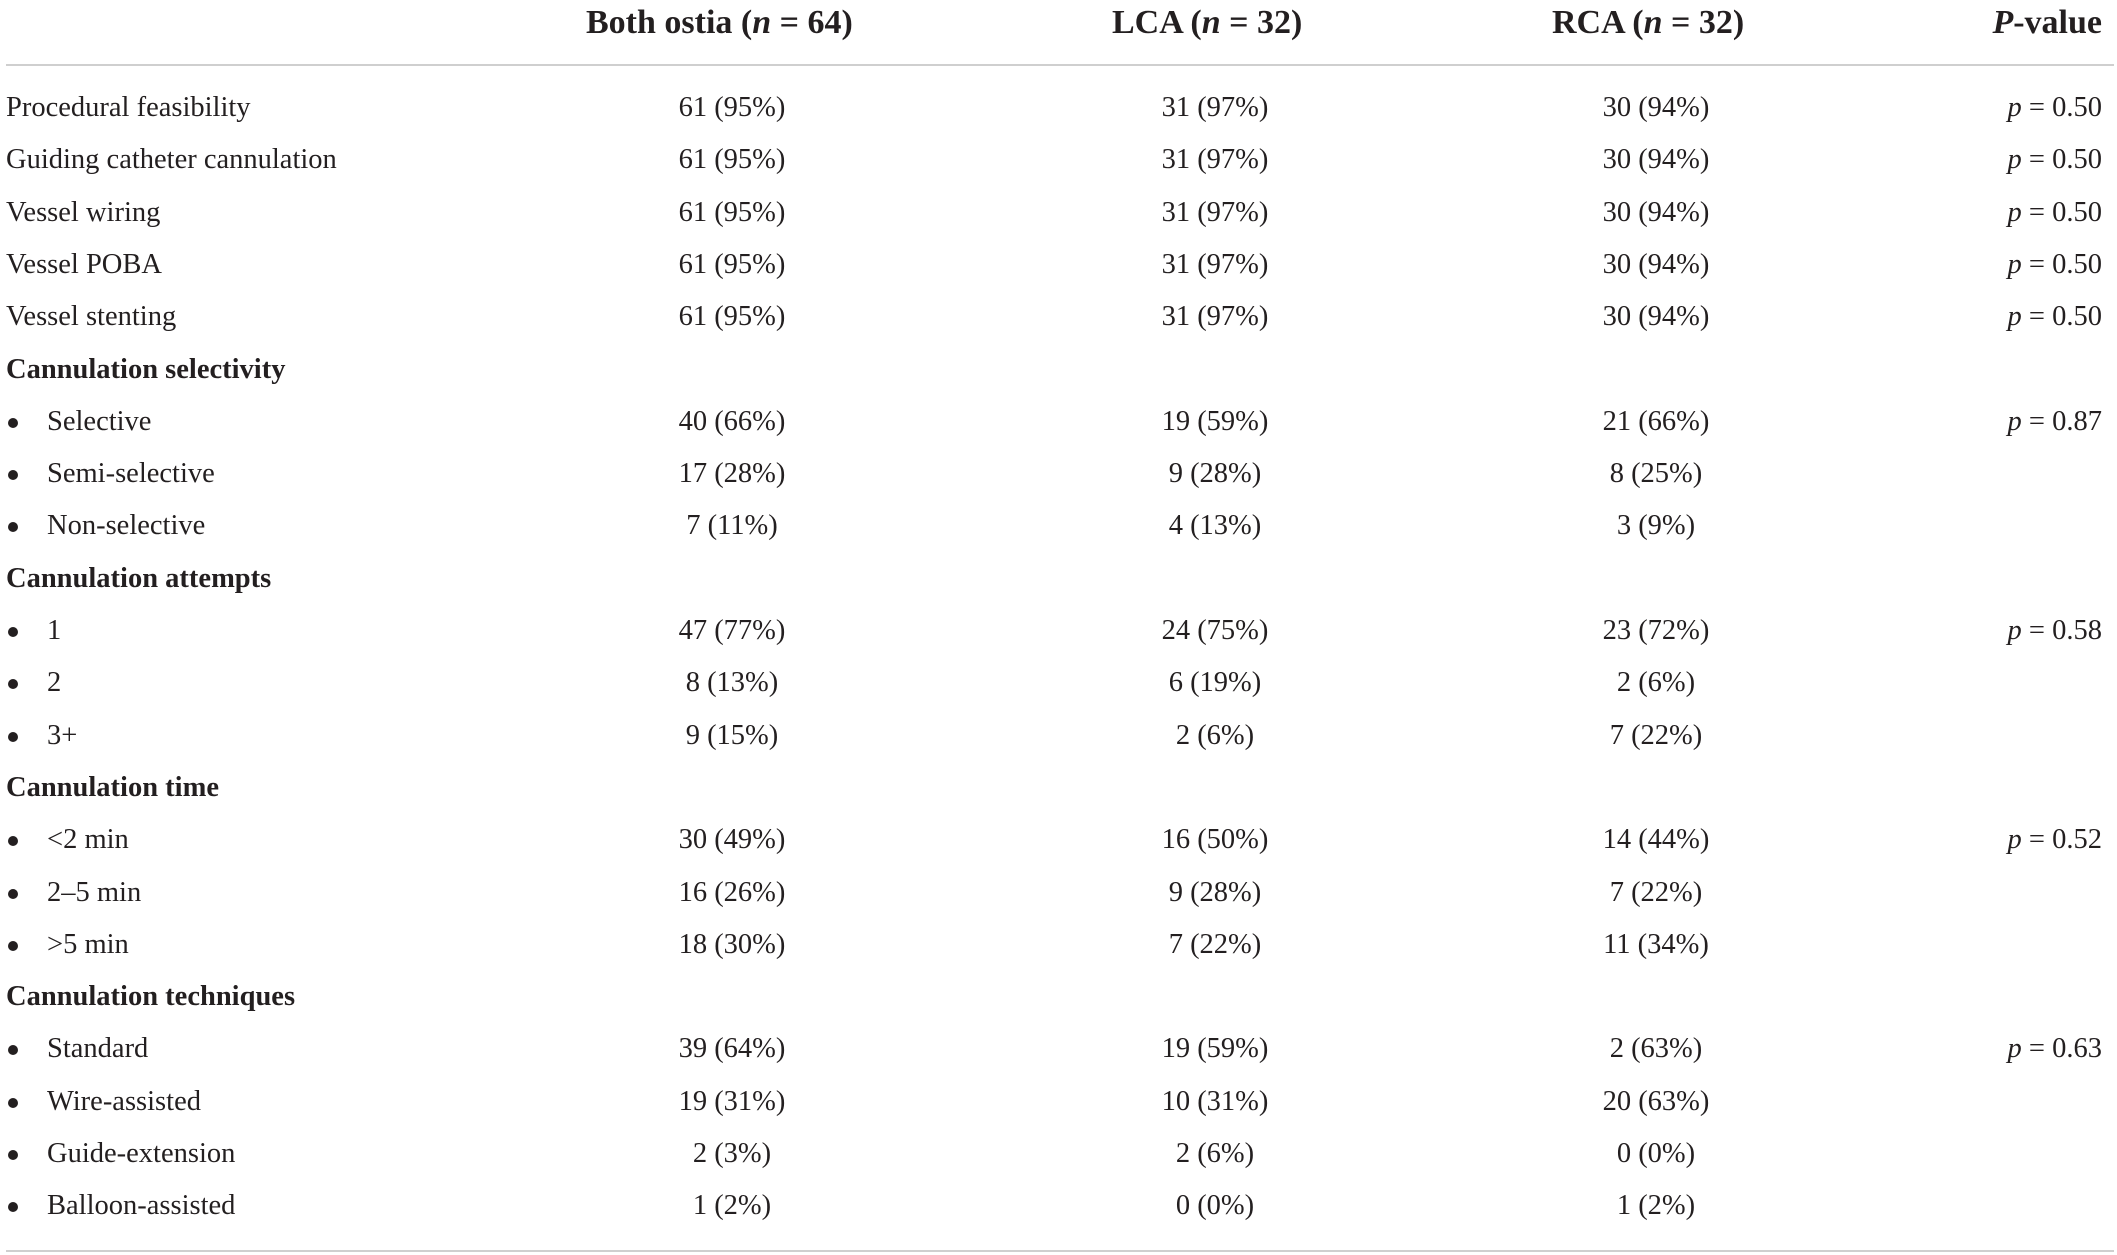 The image size is (2117, 1255). I want to click on header-p-symbol: P, so click(2003, 22).